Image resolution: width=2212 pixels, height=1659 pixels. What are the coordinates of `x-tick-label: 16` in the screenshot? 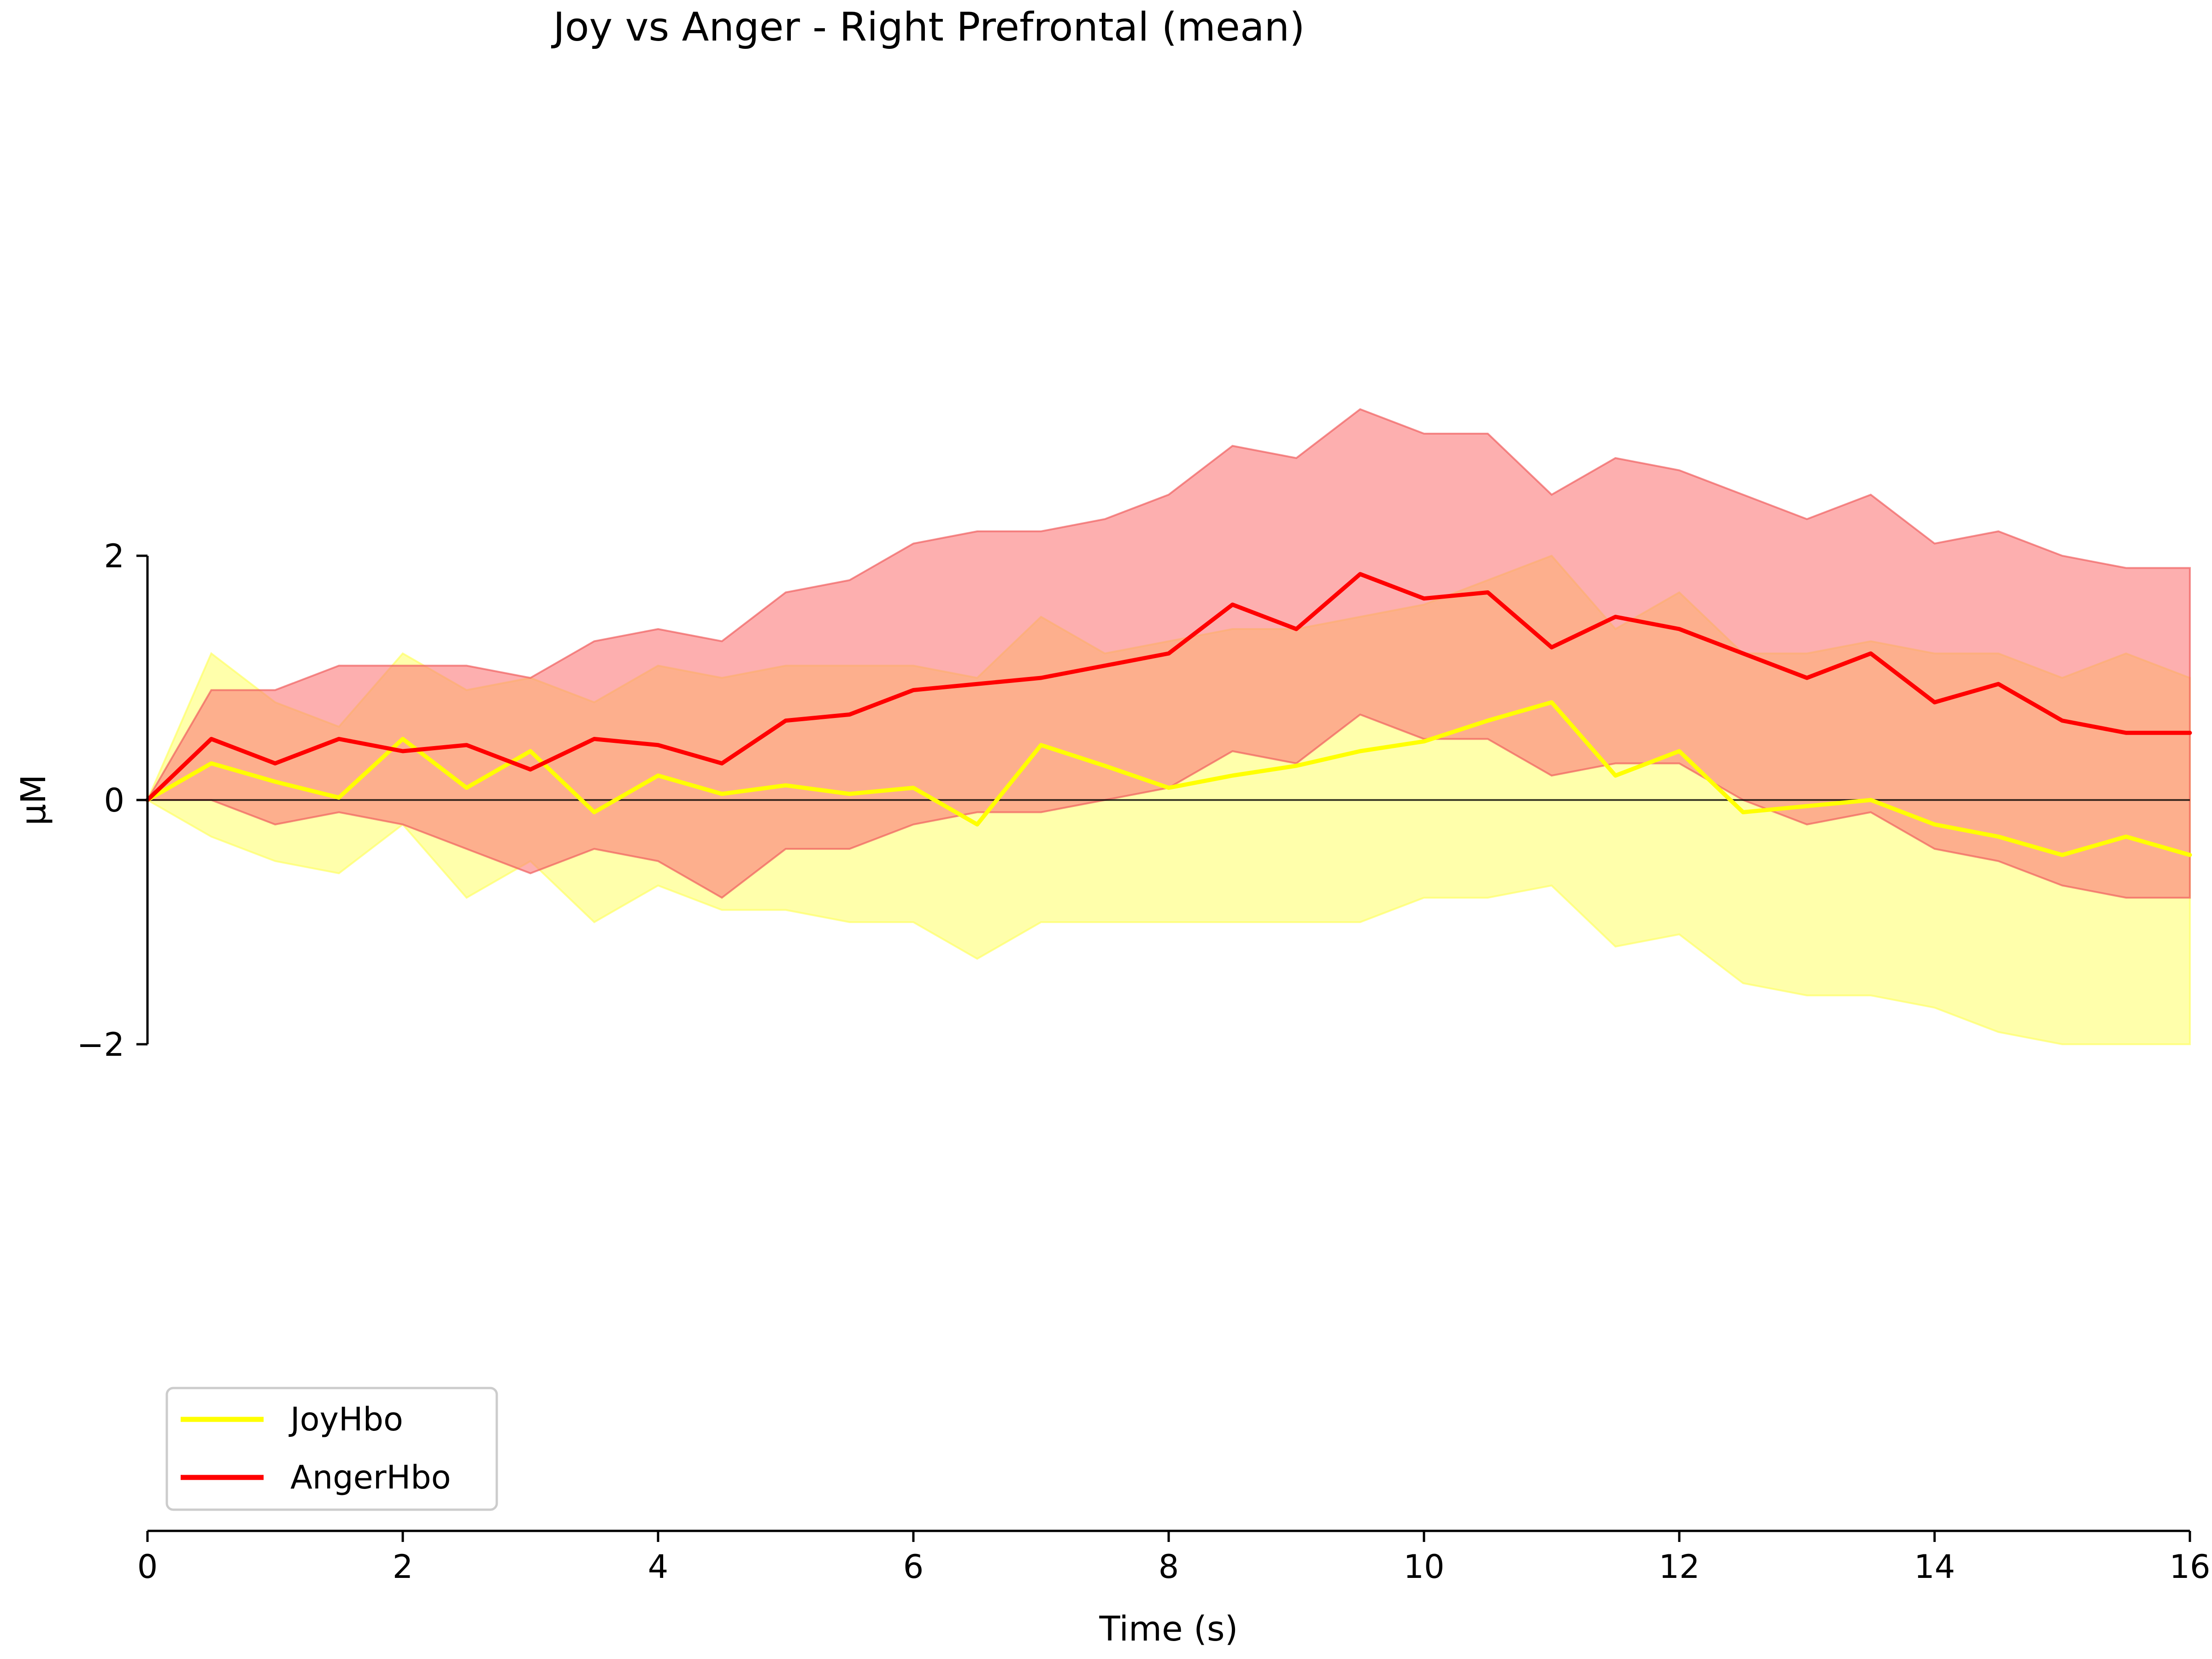 It's located at (2189, 1567).